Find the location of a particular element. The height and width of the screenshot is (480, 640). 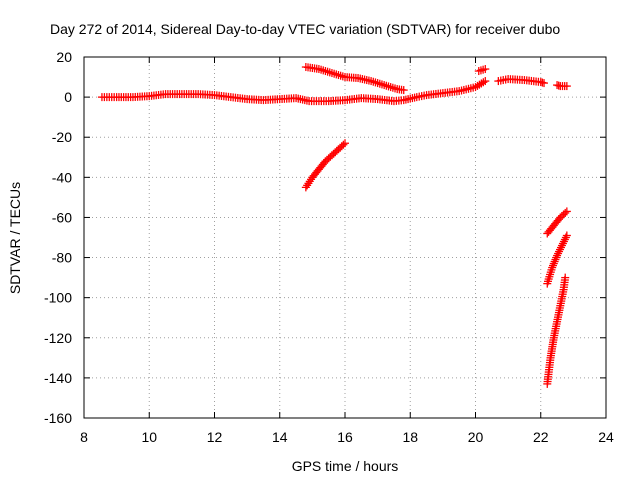

x-axis-label: GPS time / hours is located at coordinates (345, 466).